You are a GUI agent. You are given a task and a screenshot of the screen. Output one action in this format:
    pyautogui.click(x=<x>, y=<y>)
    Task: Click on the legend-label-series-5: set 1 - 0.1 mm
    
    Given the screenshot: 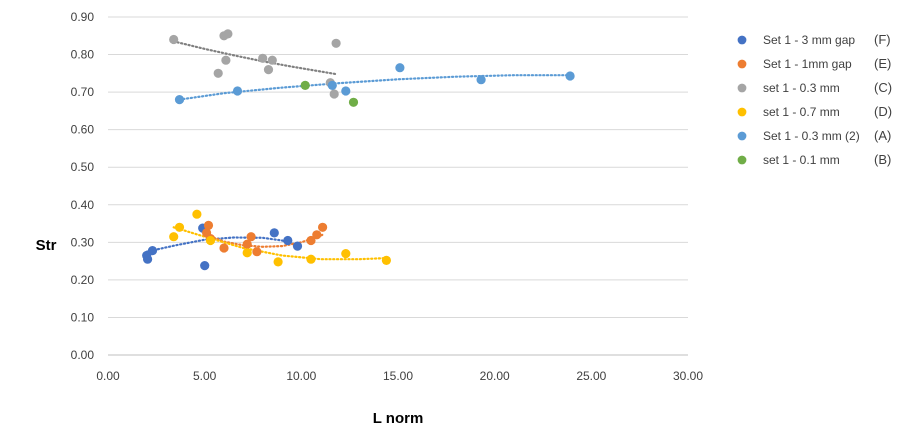 What is the action you would take?
    pyautogui.click(x=801, y=160)
    